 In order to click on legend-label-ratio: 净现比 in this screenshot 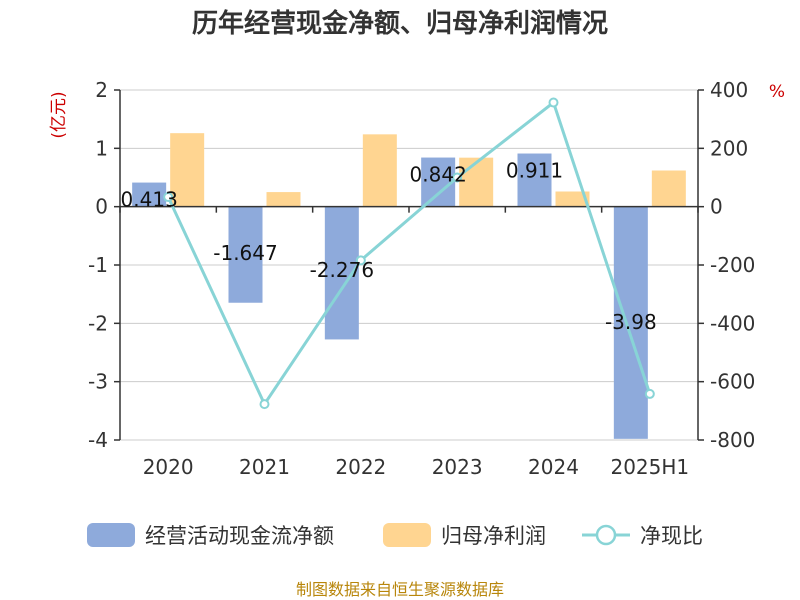, I will do `click(671, 536)`.